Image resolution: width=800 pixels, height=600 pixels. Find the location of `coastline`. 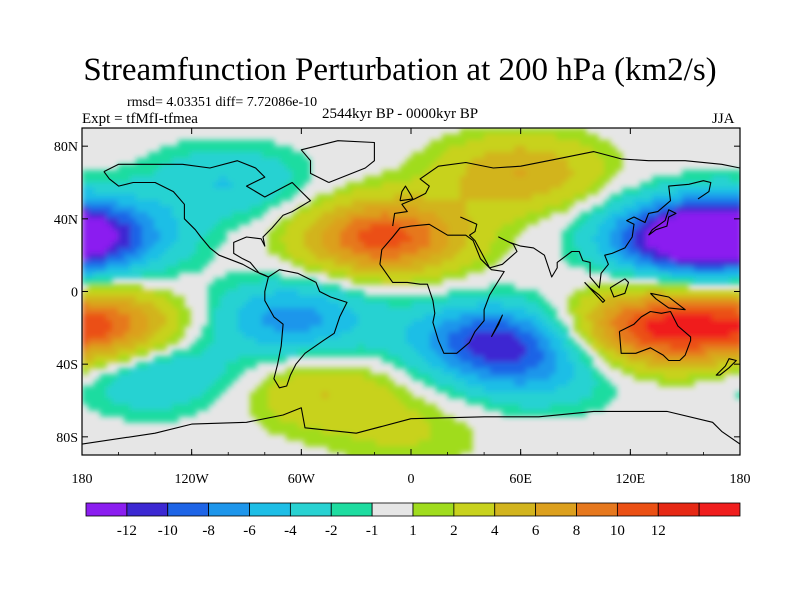

coastline is located at coordinates (586, 234).